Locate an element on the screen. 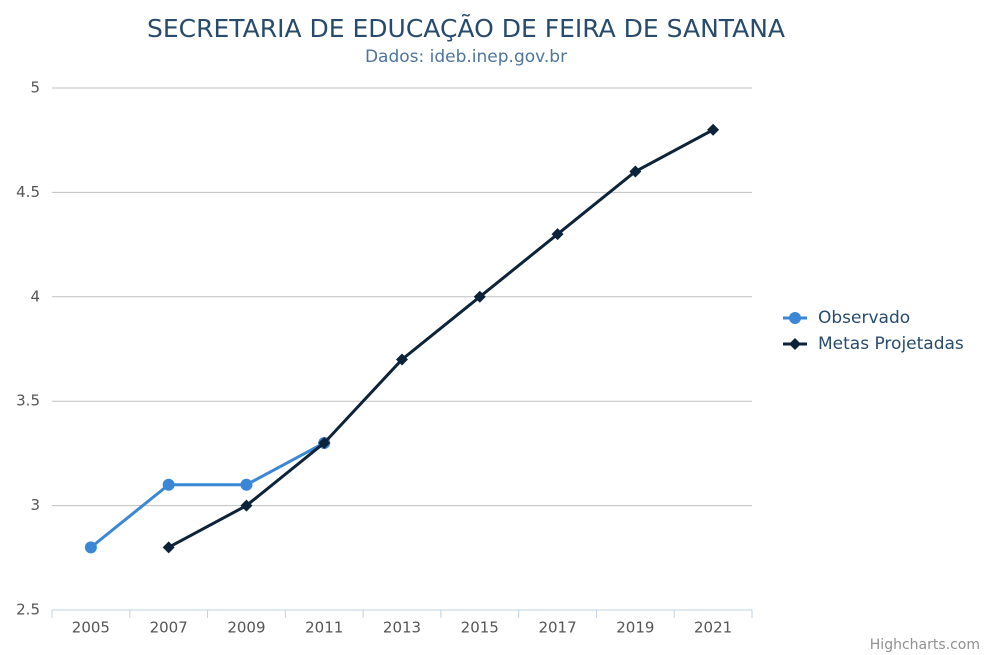 The height and width of the screenshot is (655, 988). y-tick-label: 3 is located at coordinates (35, 505).